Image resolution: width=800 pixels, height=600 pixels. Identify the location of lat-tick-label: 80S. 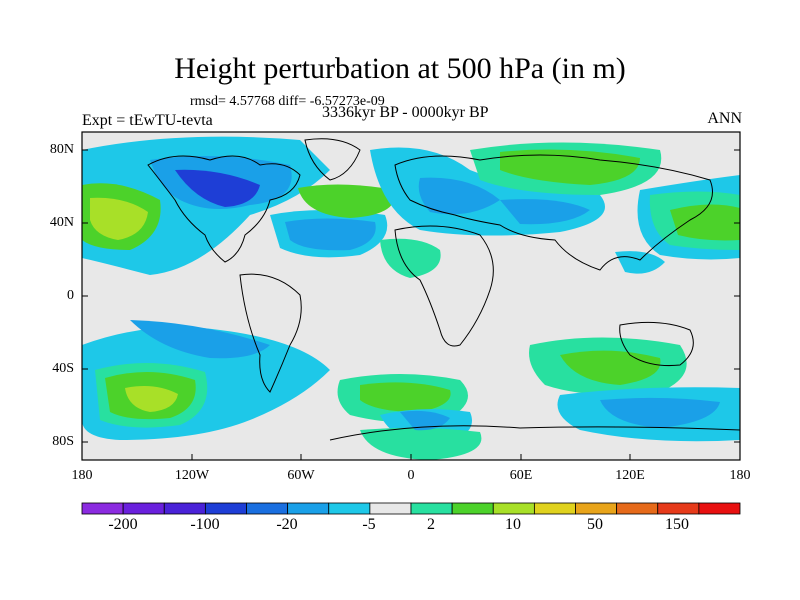
(63, 441).